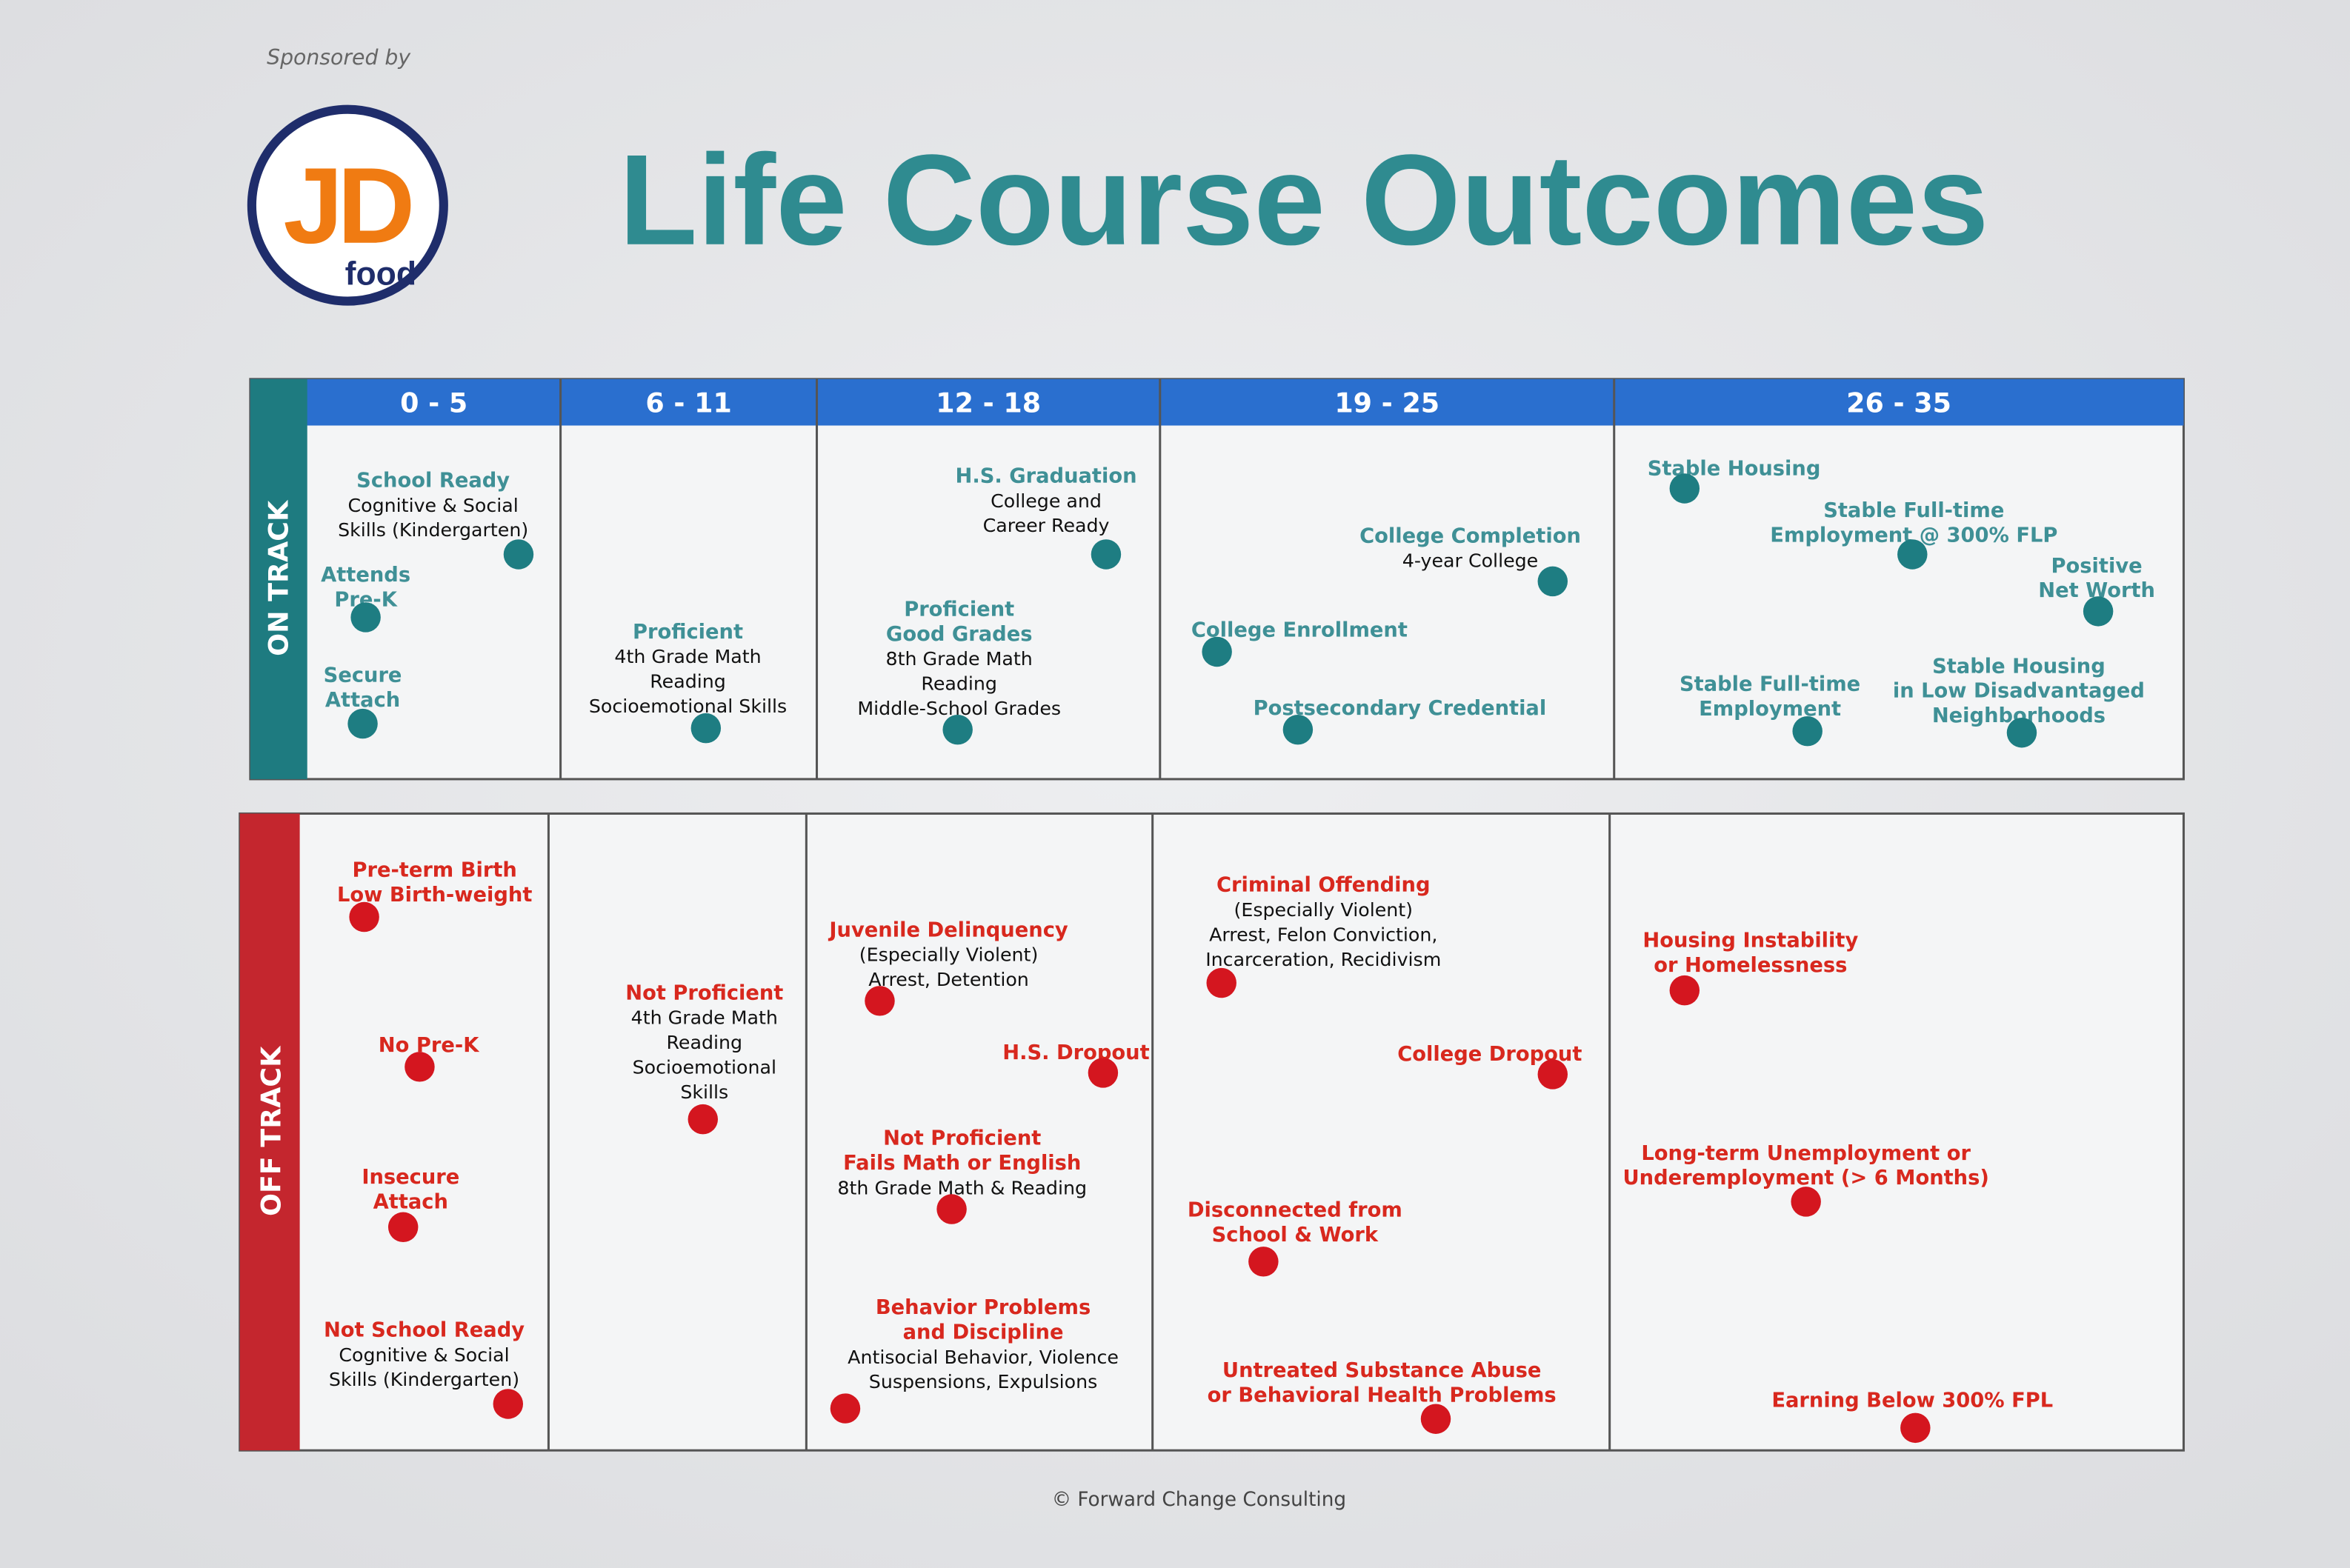  What do you see at coordinates (1750, 941) in the screenshot?
I see `outcome-title: Housing Instability` at bounding box center [1750, 941].